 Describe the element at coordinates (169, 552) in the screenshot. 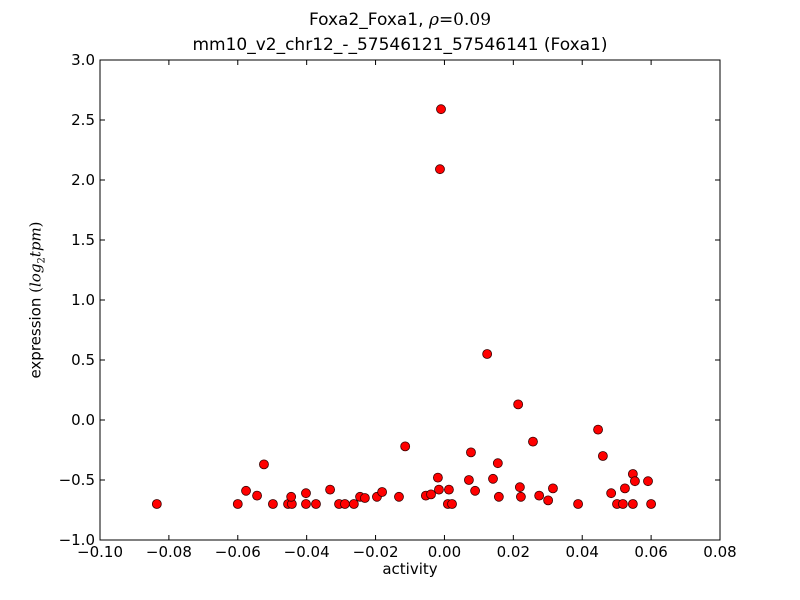

I see `x-tick-label: −0.08` at that location.